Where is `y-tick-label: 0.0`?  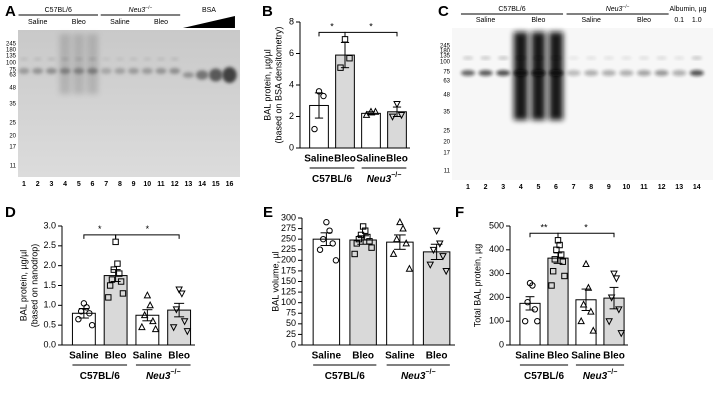 y-tick-label: 0.0 is located at coordinates (49, 344).